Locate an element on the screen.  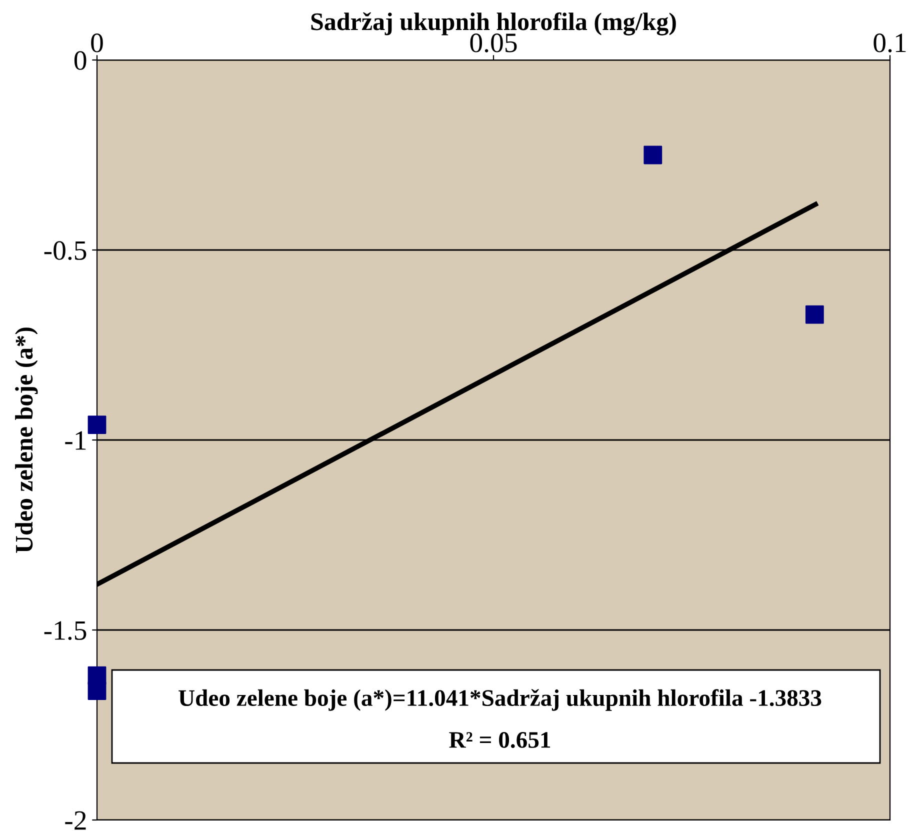
y-axis-title: Udeo zelene boje (a*) is located at coordinates (26, 440).